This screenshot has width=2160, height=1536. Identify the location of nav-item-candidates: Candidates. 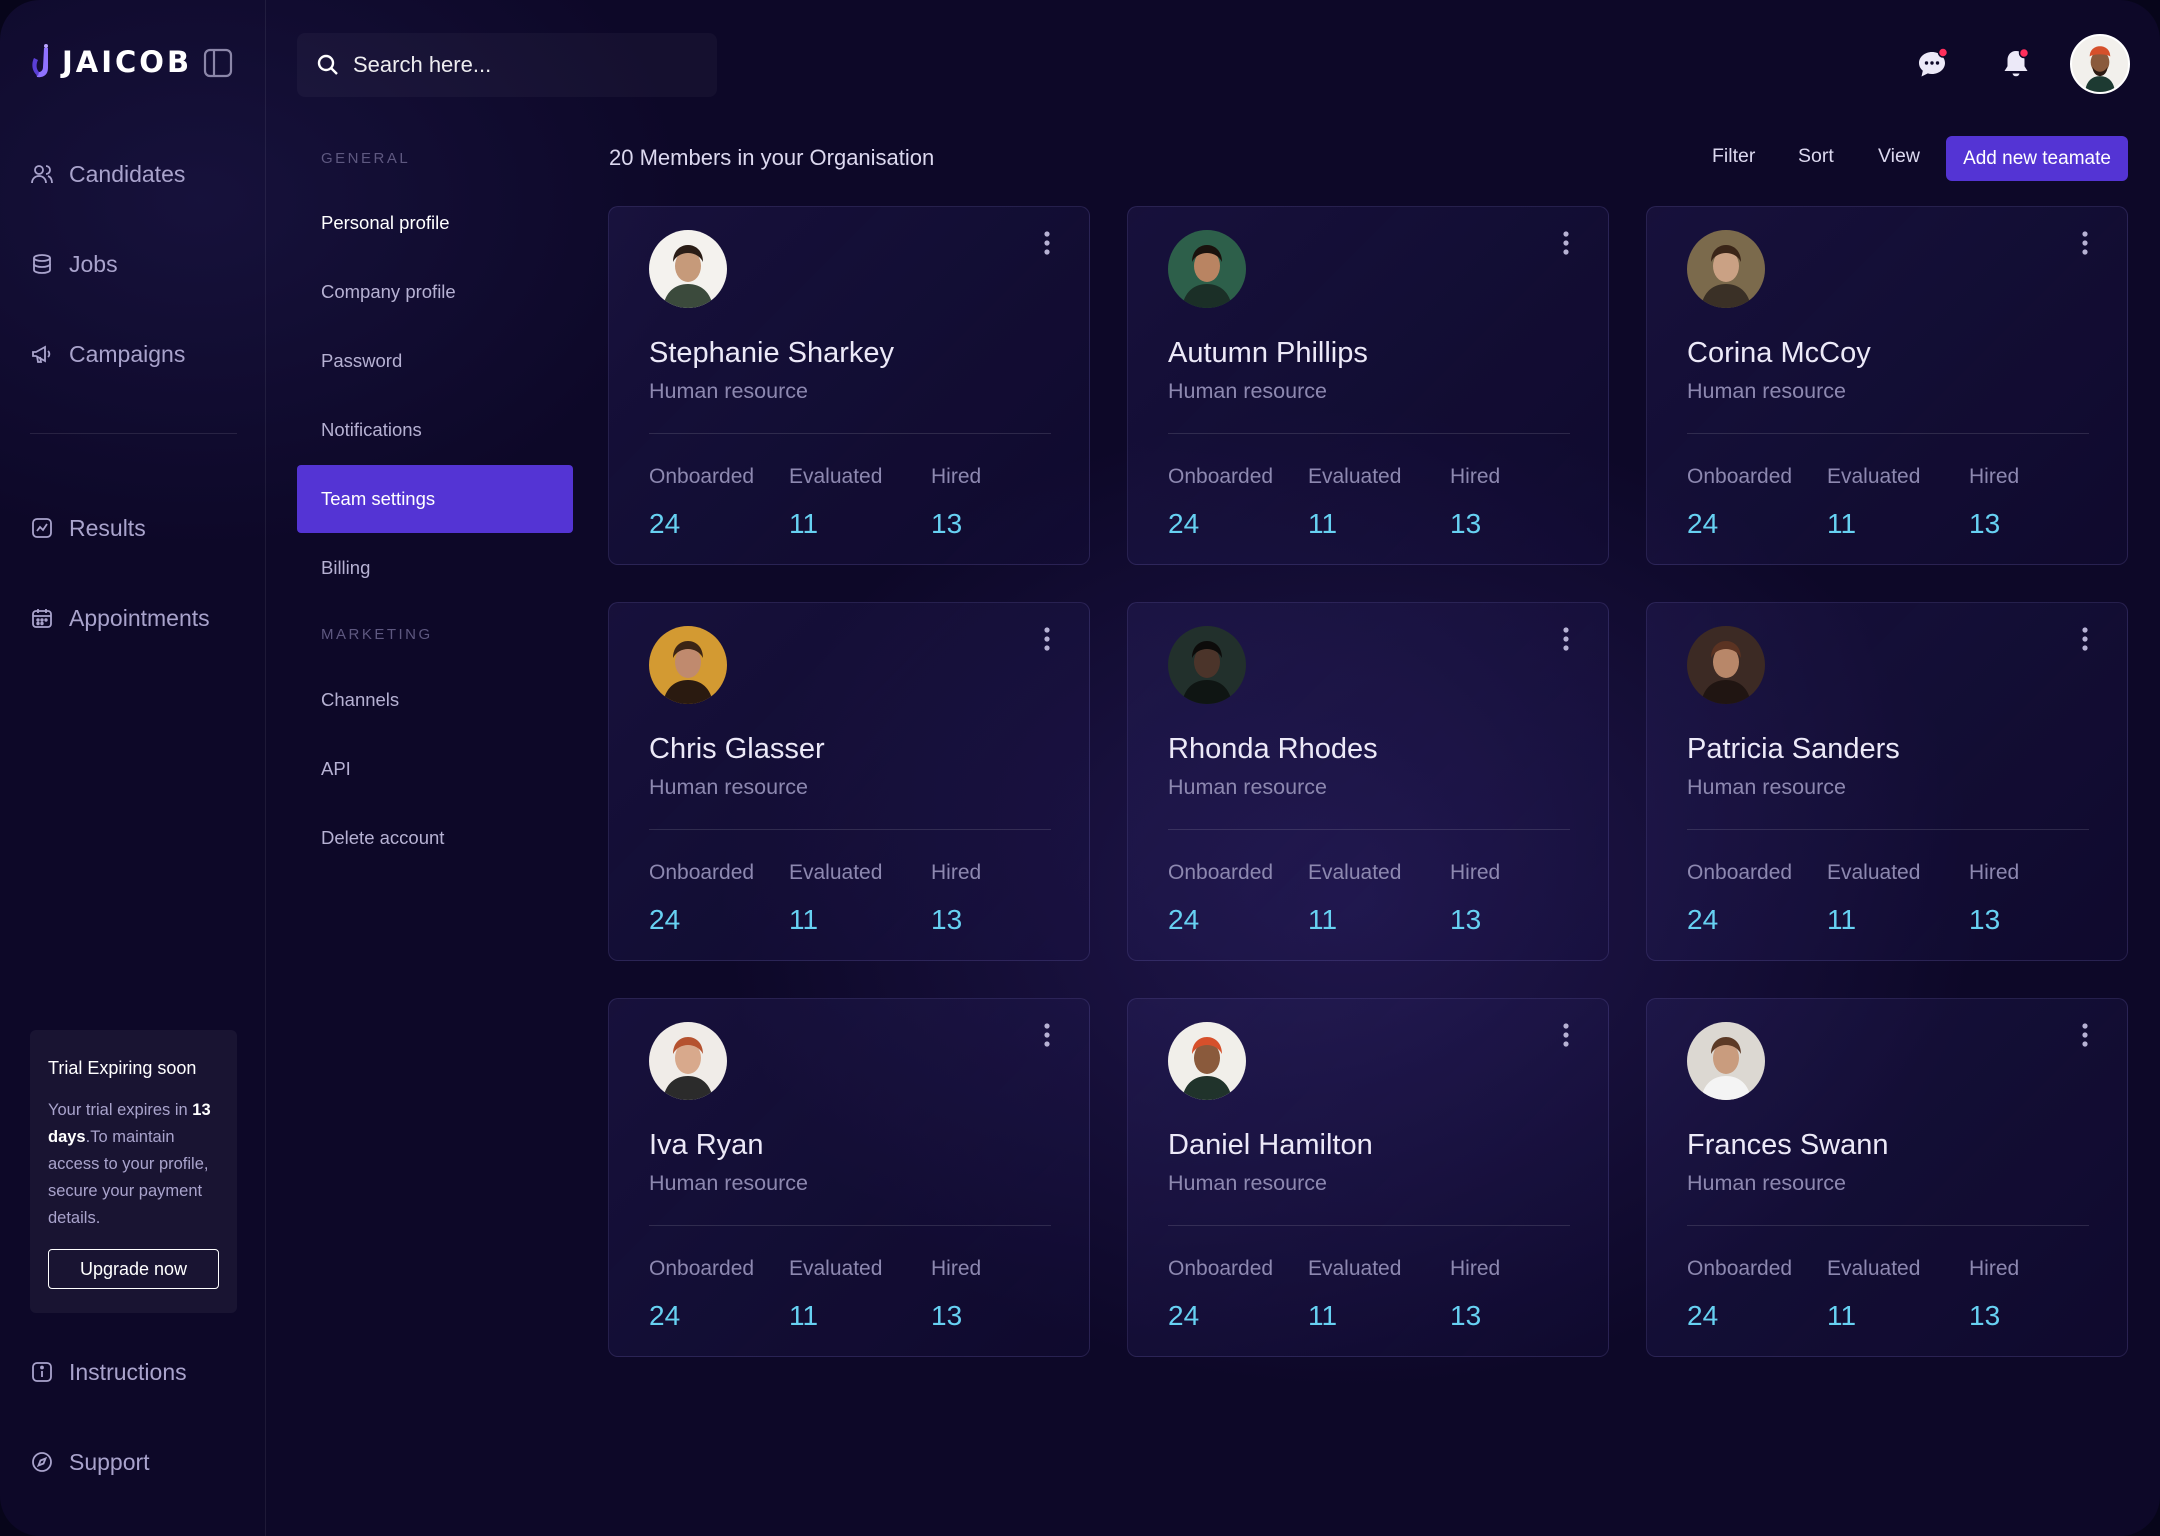
(107, 174).